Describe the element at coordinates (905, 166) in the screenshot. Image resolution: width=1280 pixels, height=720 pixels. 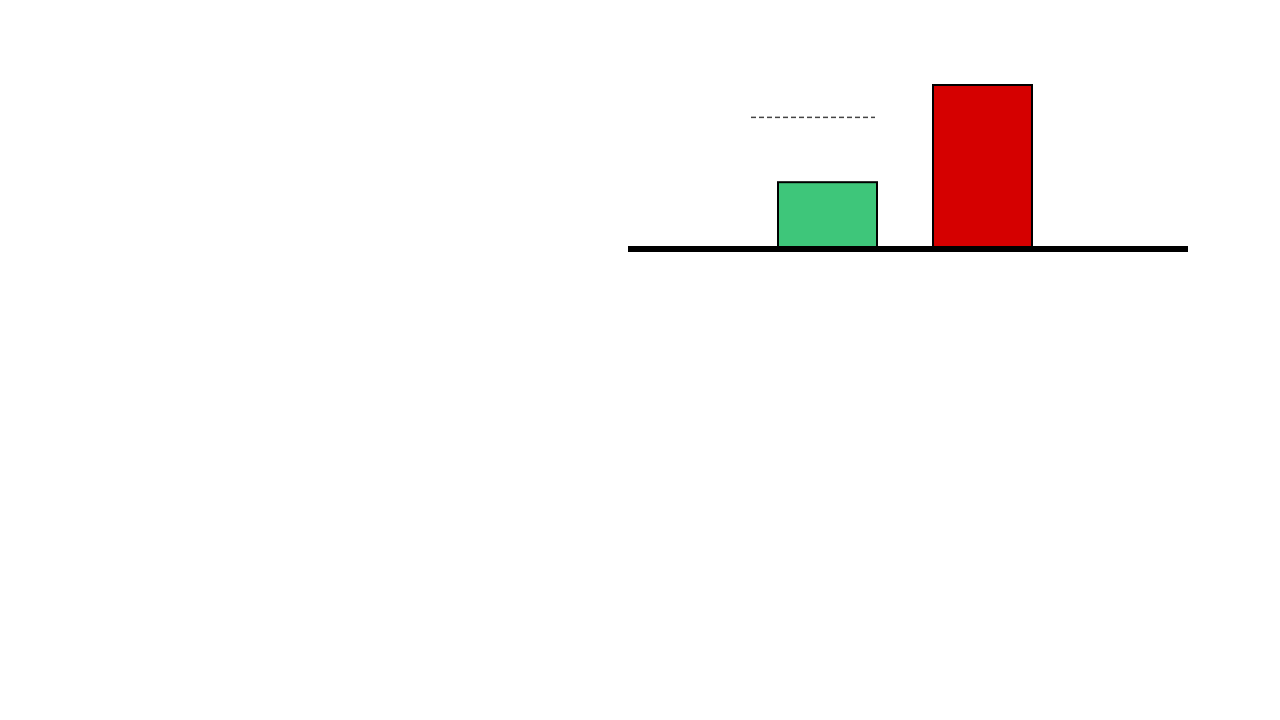
I see `bars-layer` at that location.